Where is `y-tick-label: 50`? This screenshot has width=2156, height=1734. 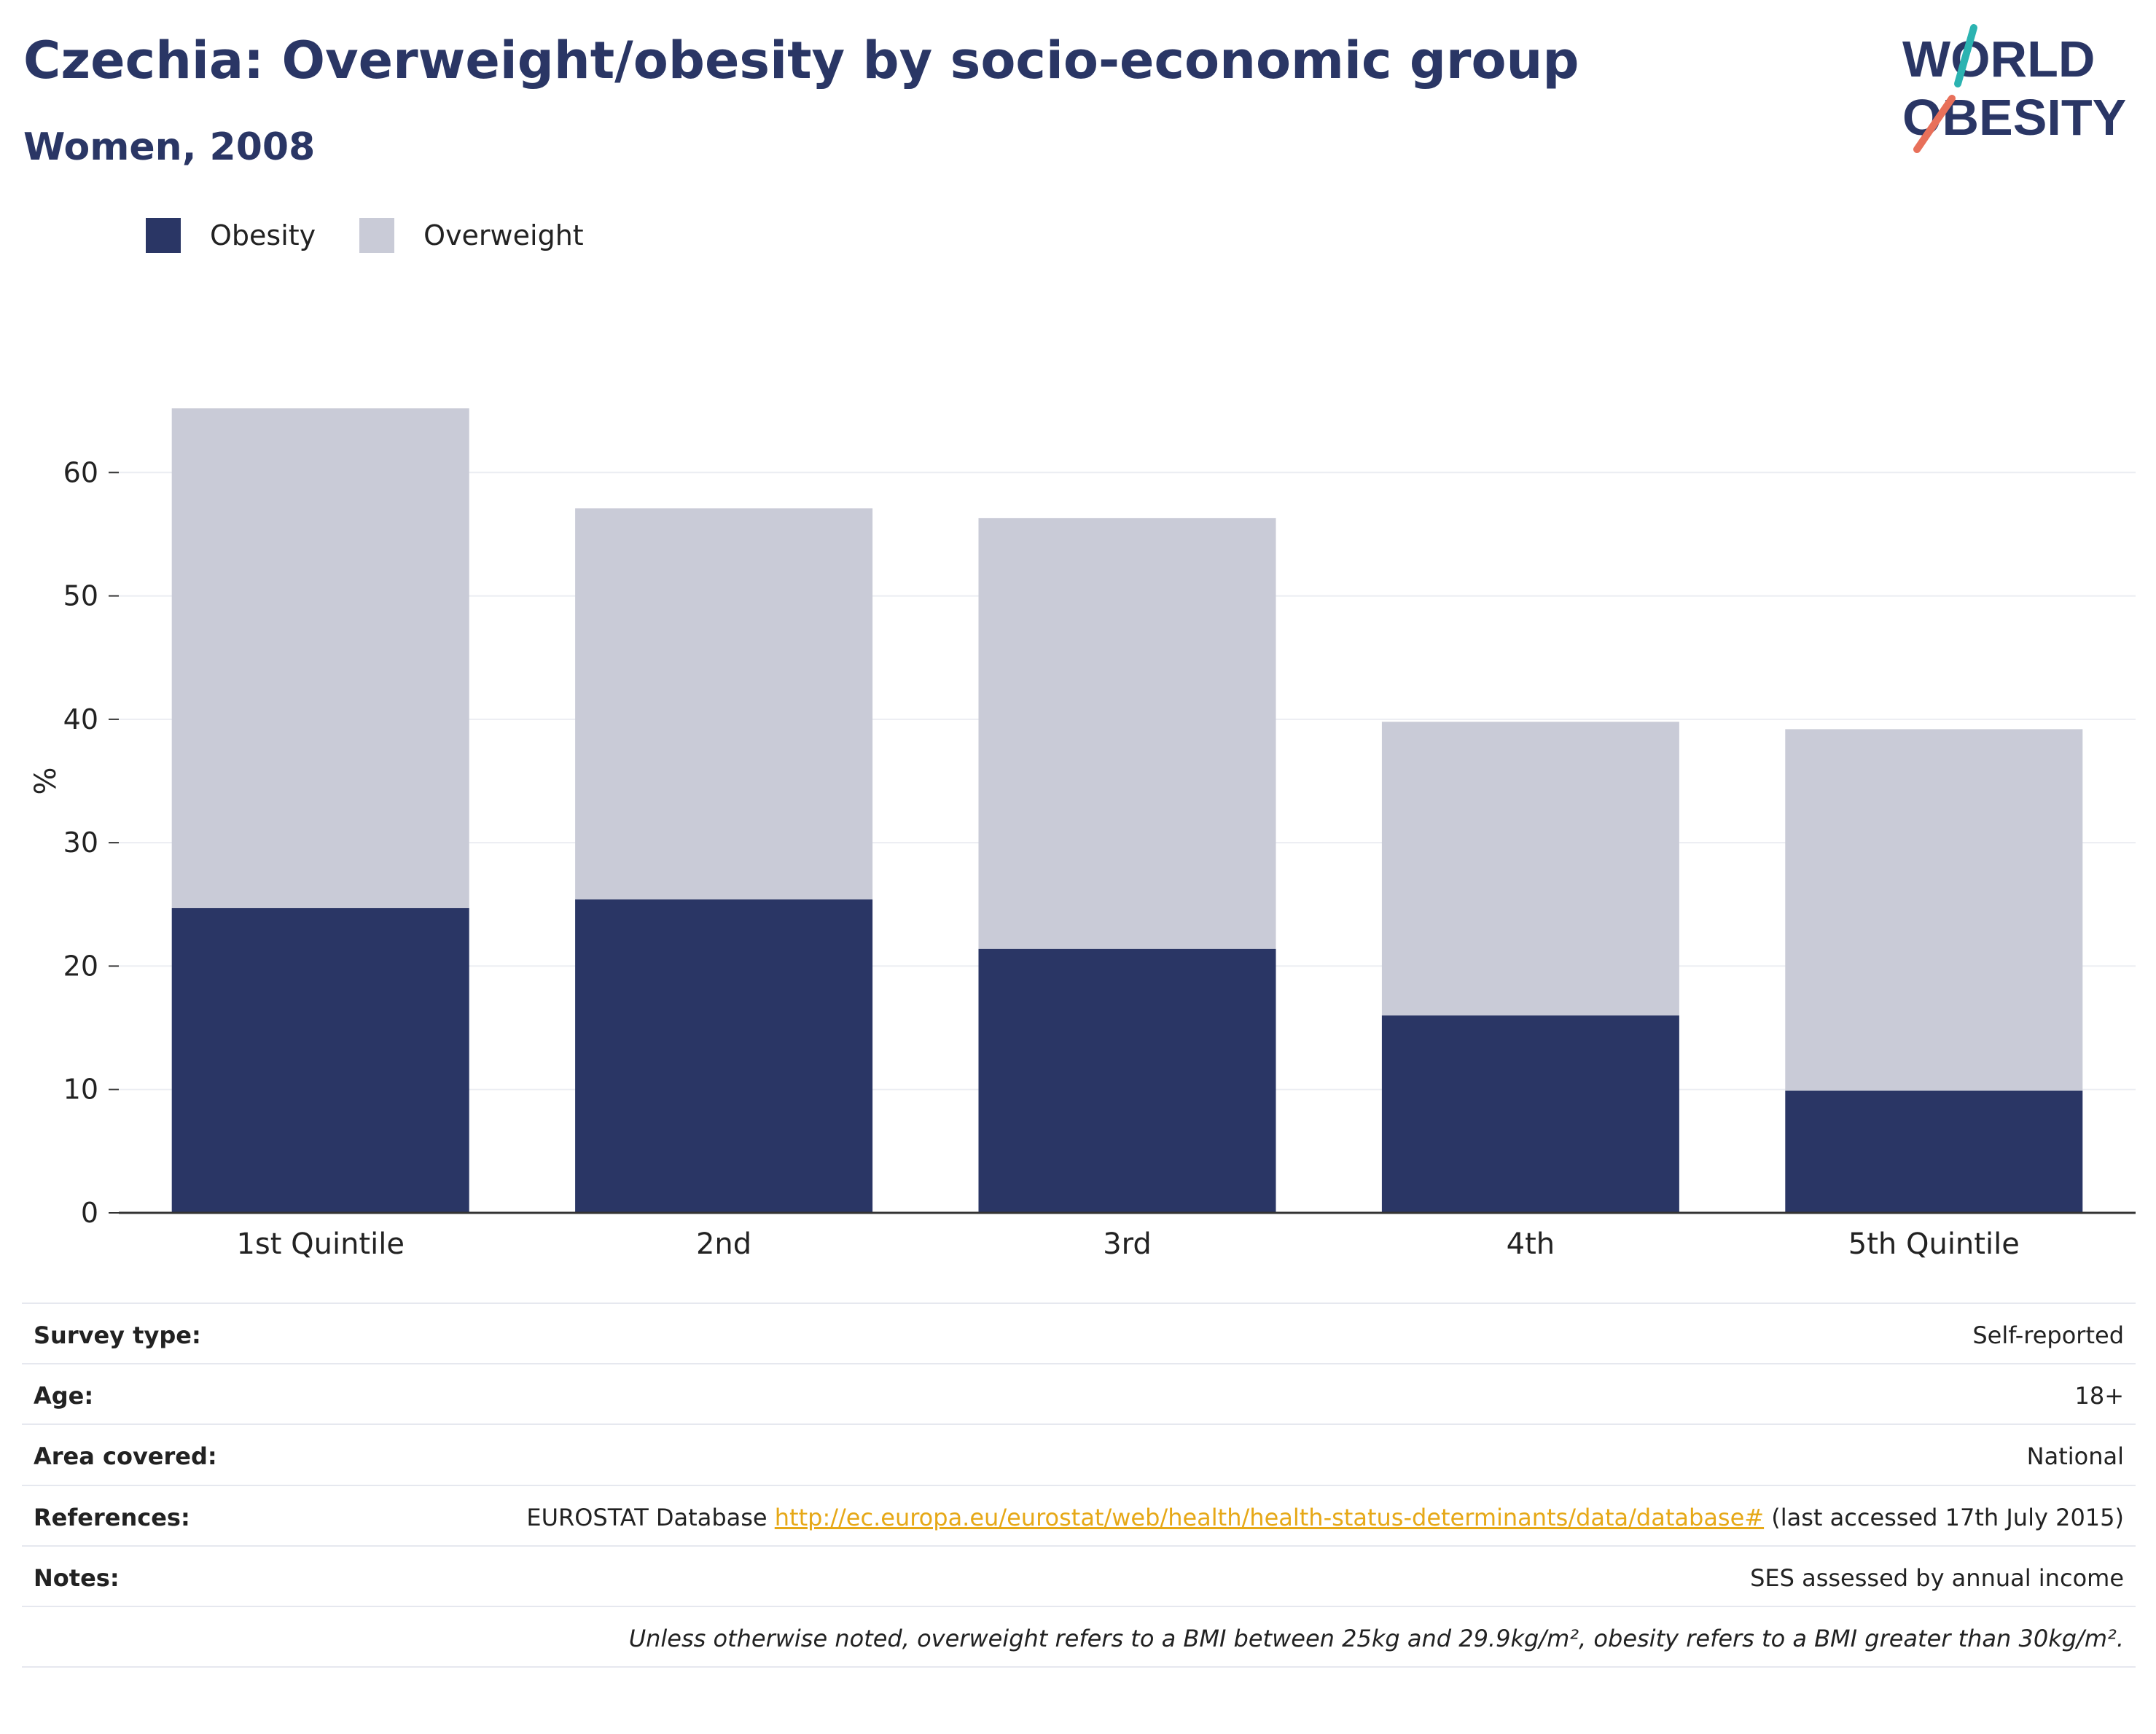 y-tick-label: 50 is located at coordinates (80, 596).